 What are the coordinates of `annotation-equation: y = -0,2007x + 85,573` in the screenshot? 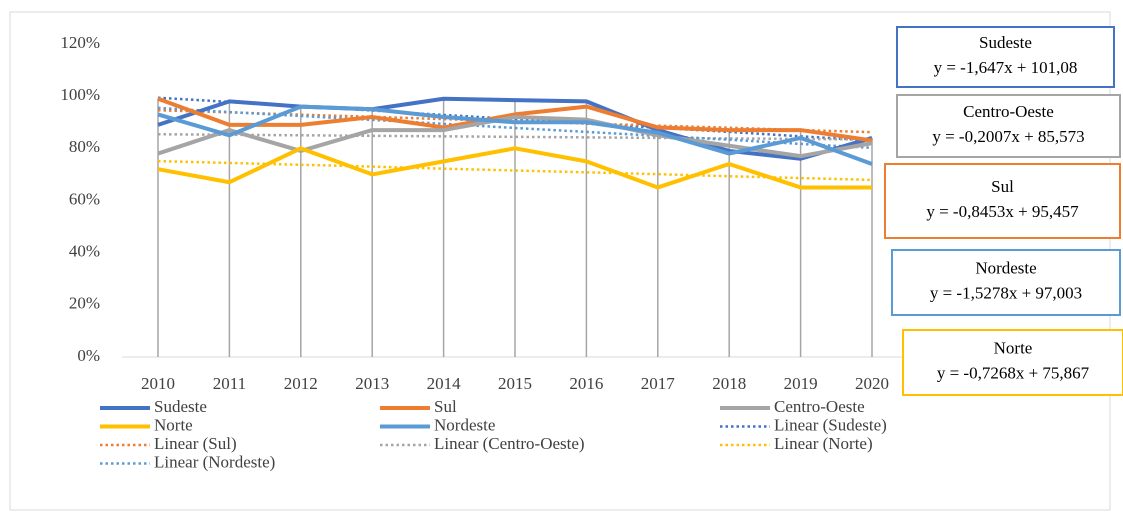 It's located at (1008, 136).